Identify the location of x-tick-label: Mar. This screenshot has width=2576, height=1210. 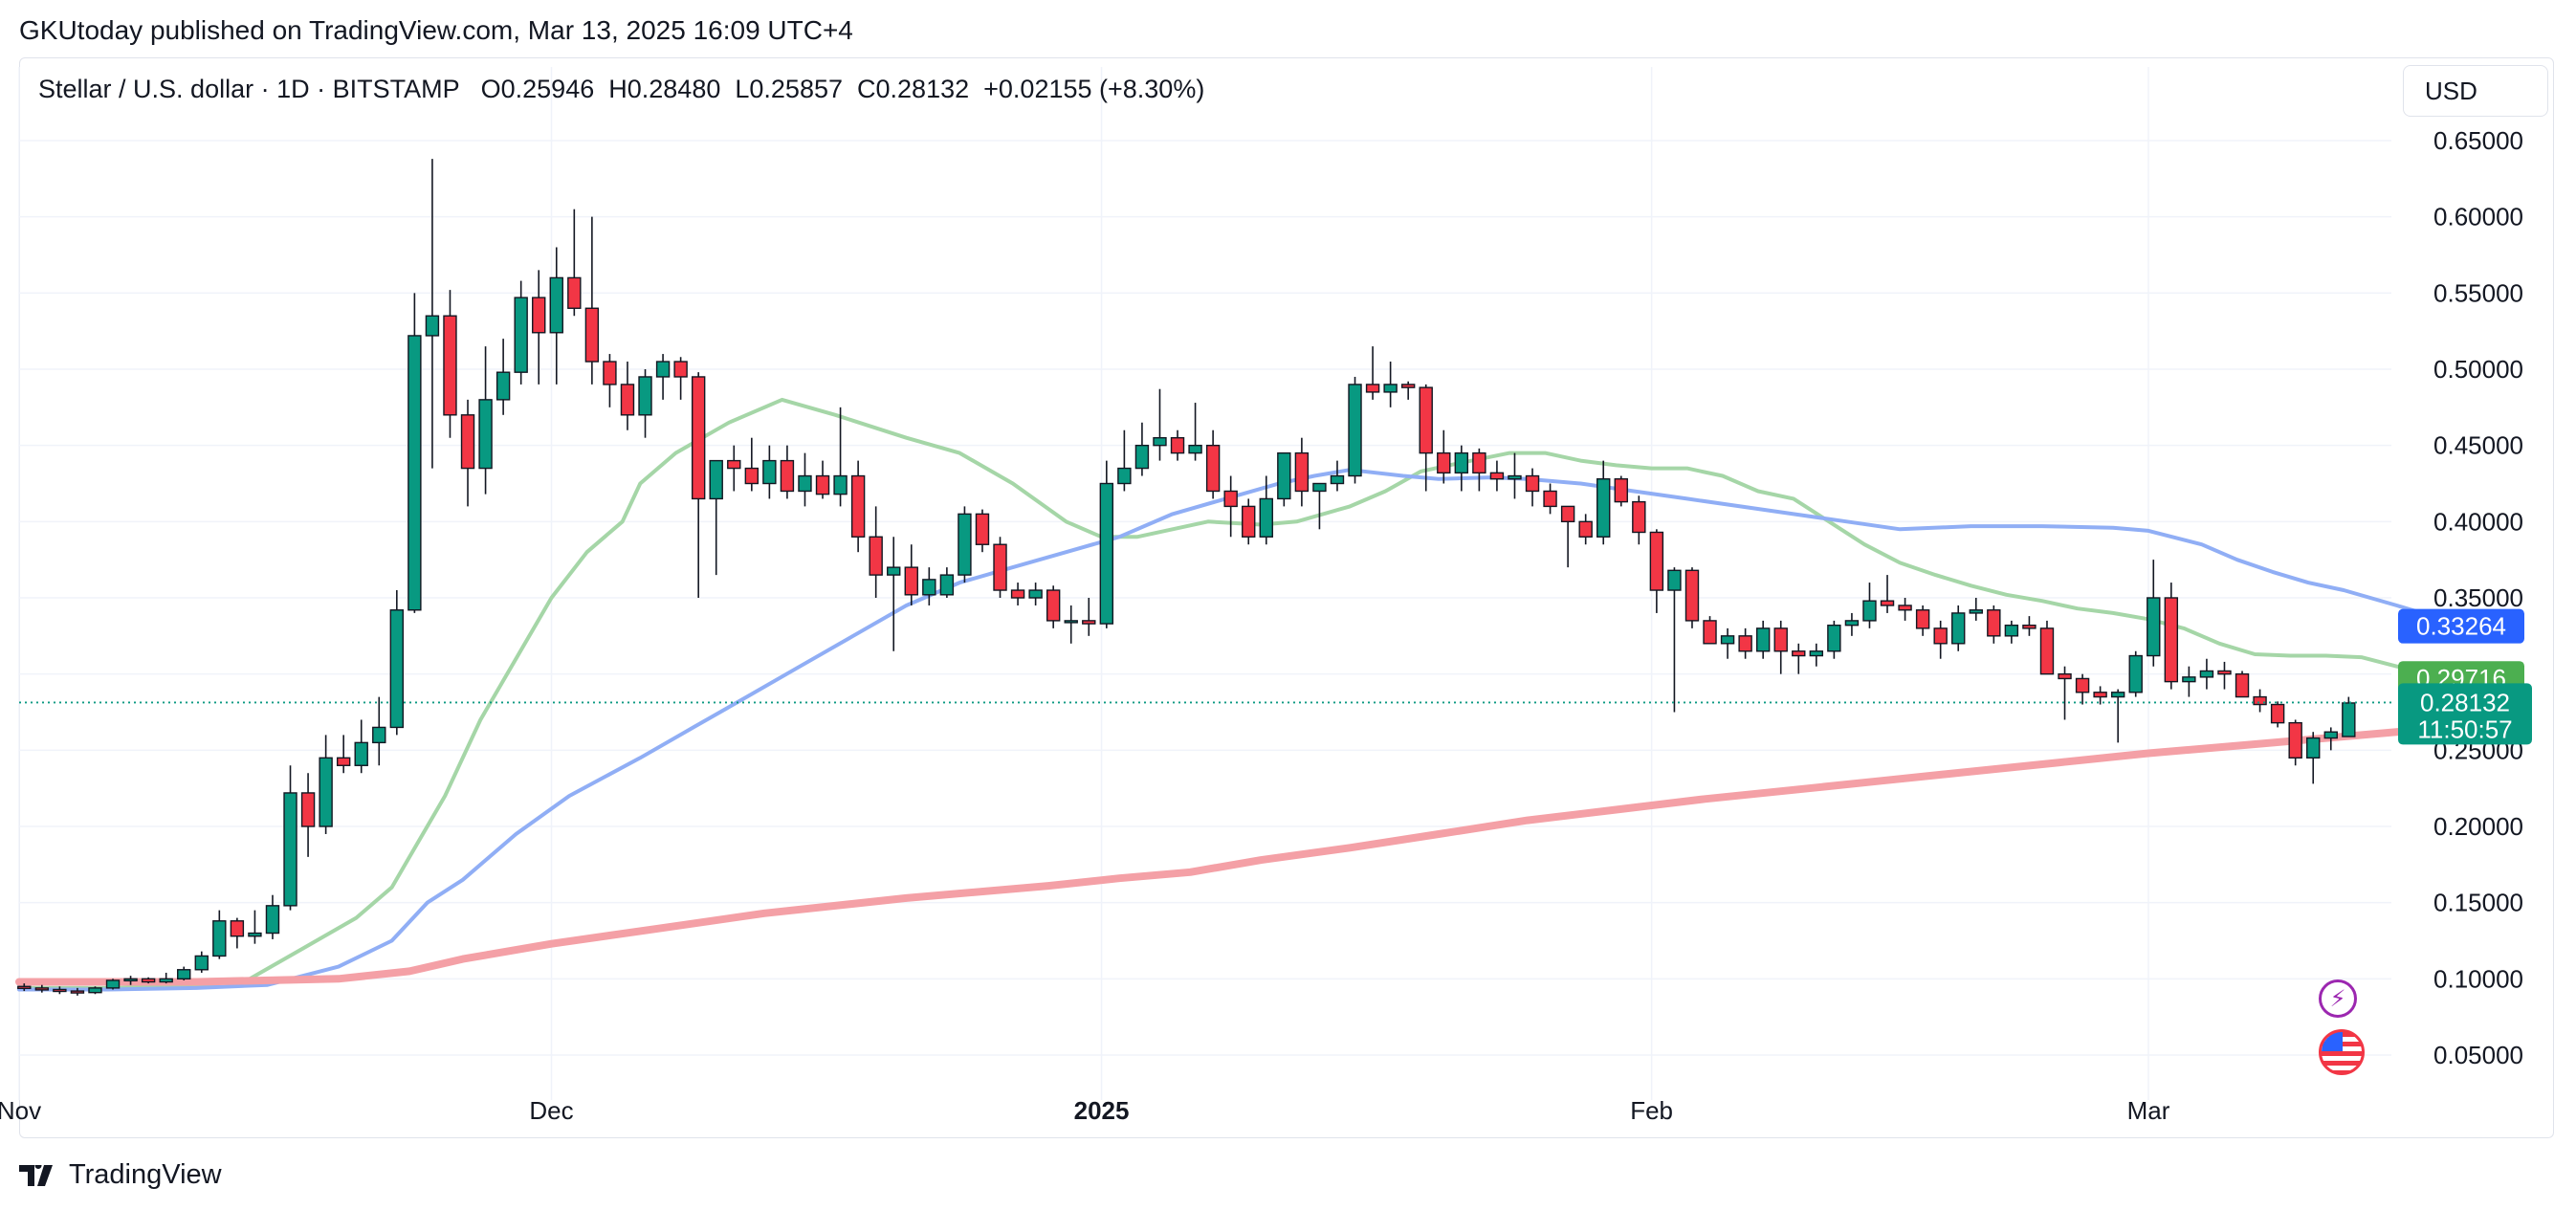
(2149, 1110).